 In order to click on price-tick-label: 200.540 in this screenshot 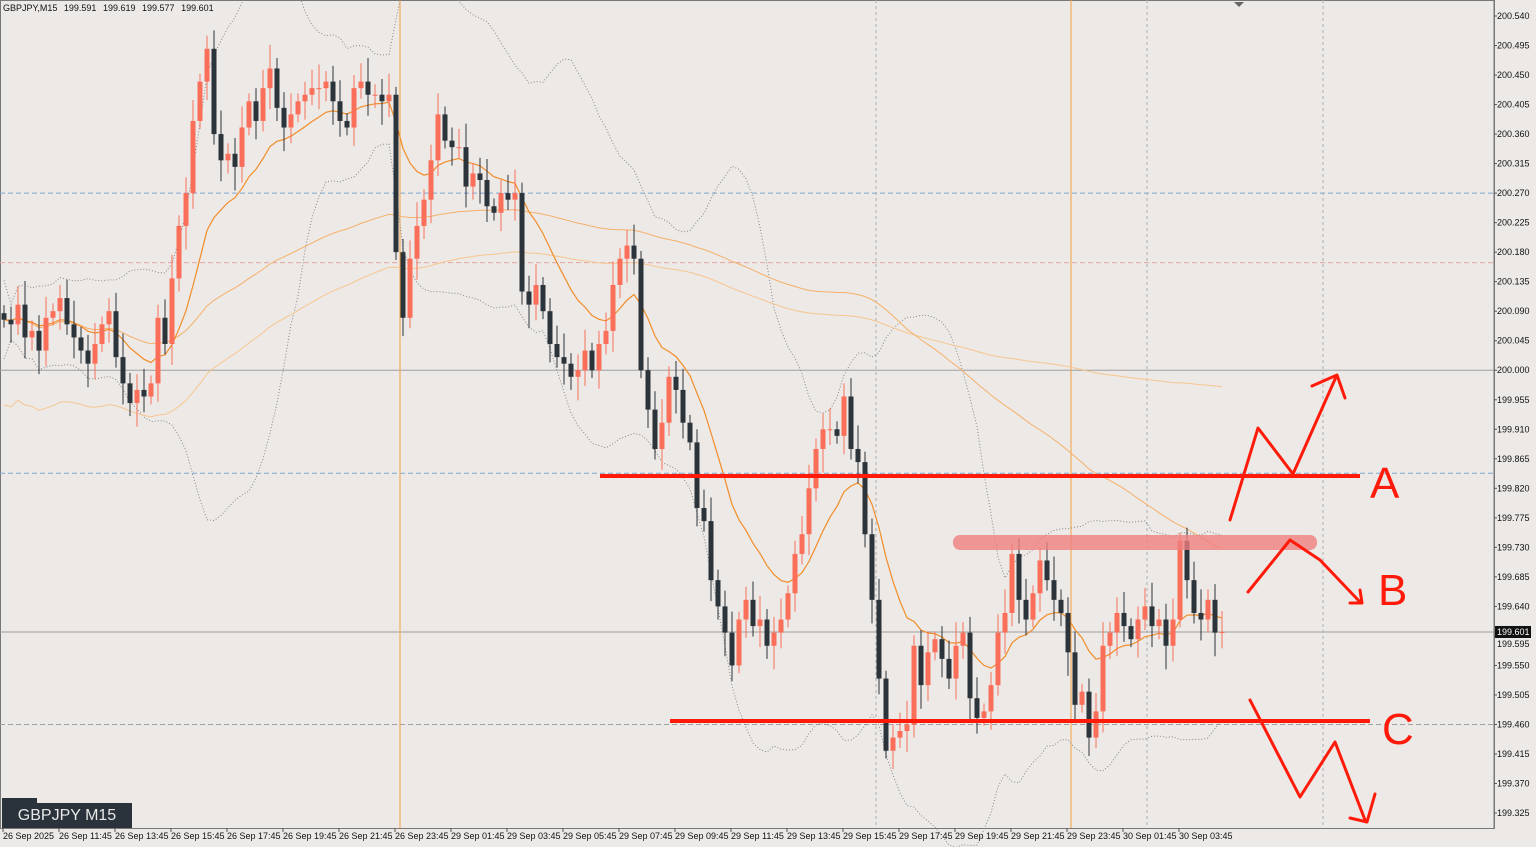, I will do `click(1513, 16)`.